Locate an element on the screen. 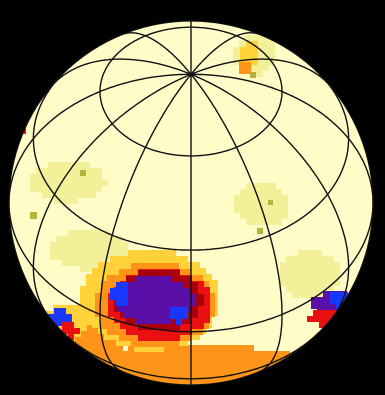 The width and height of the screenshot is (385, 395). meridian-line is located at coordinates (225, 53).